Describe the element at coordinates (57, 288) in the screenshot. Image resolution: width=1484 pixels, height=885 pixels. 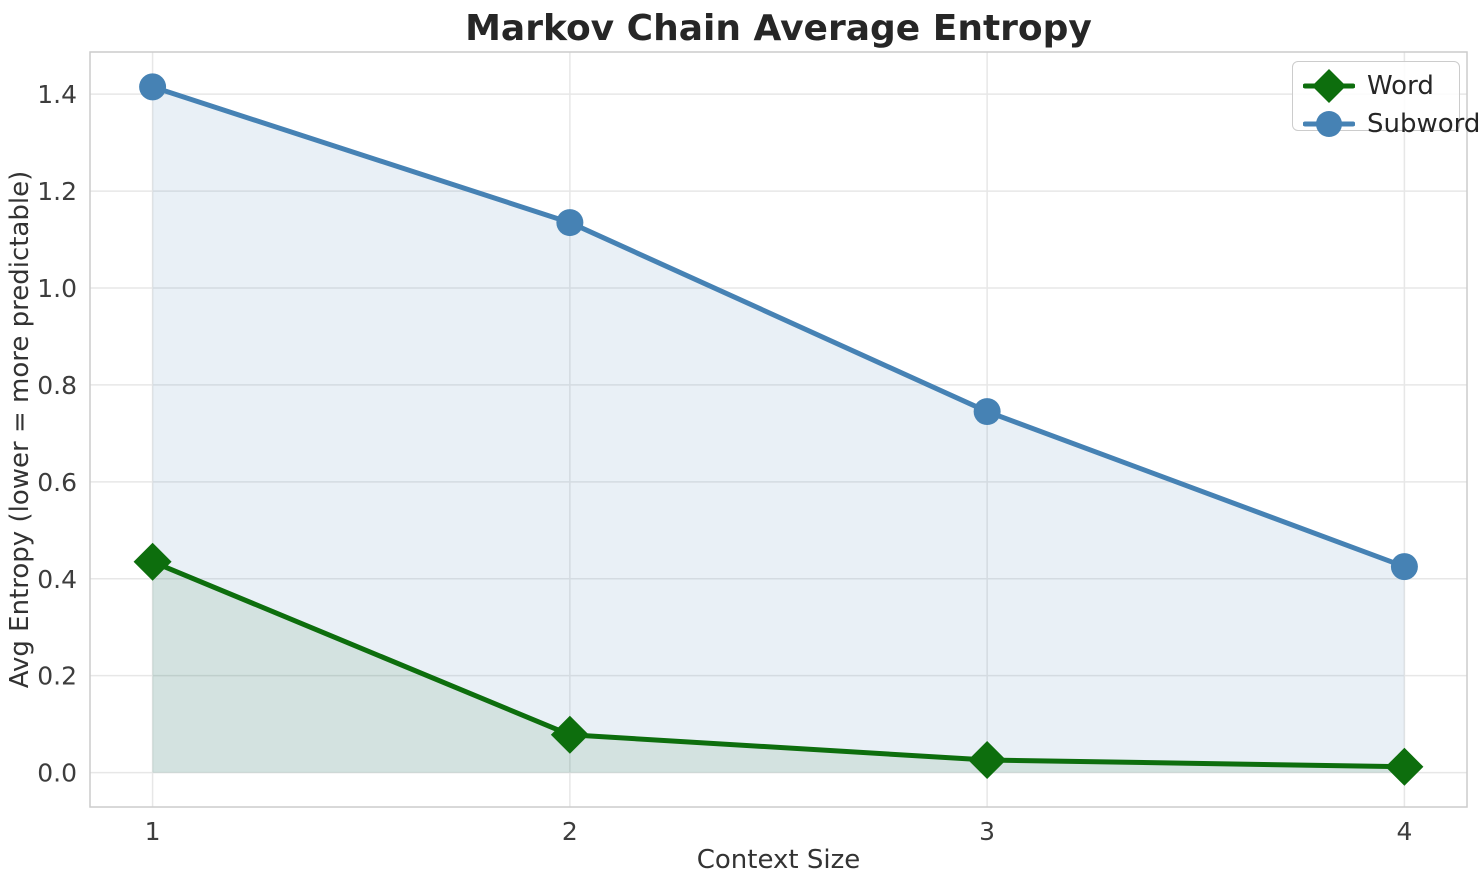
I see `y-tick-label: 1.0` at that location.